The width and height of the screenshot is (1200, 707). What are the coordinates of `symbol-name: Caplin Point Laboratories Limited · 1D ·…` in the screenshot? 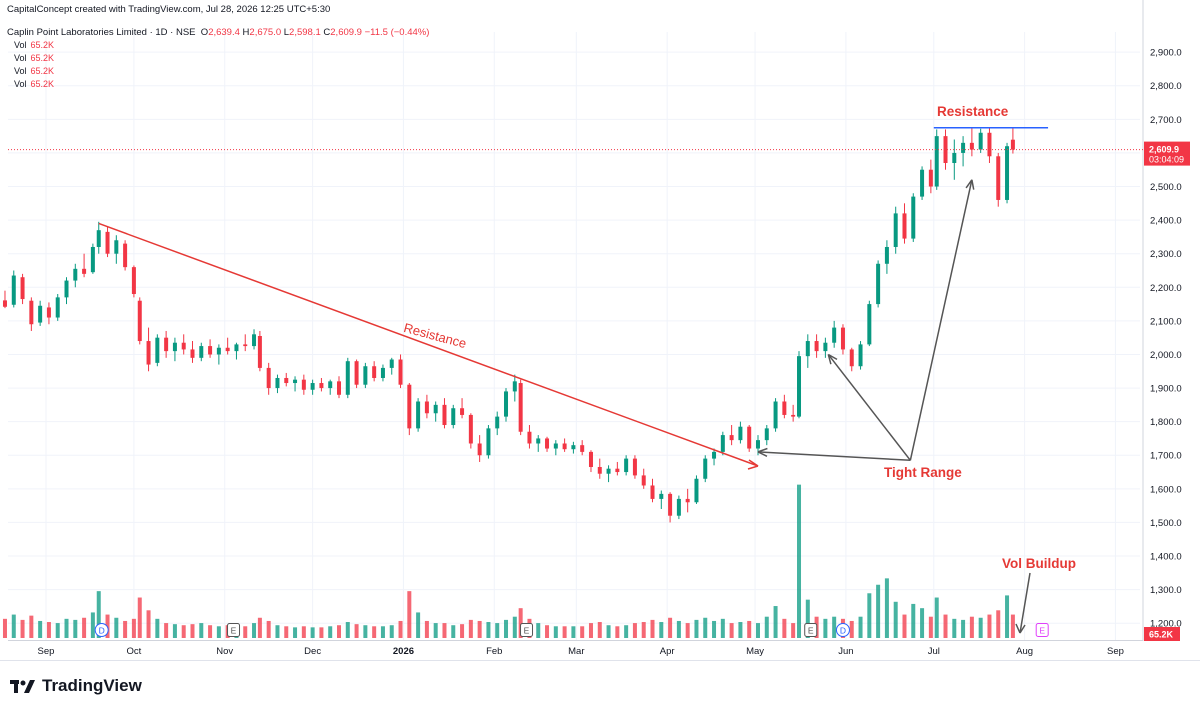 It's located at (101, 32).